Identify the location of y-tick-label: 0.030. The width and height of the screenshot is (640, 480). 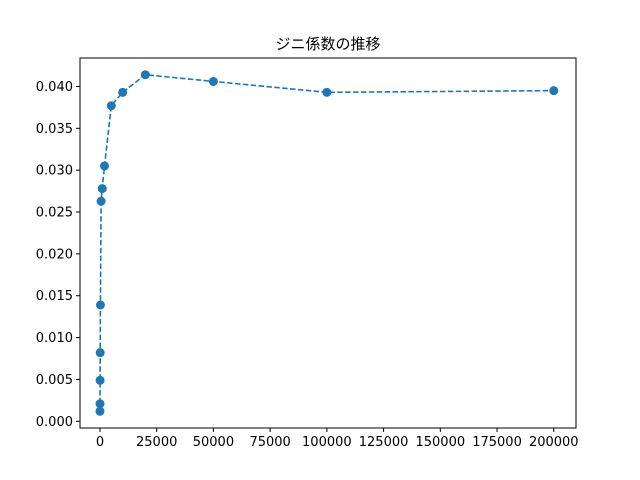
(54, 171).